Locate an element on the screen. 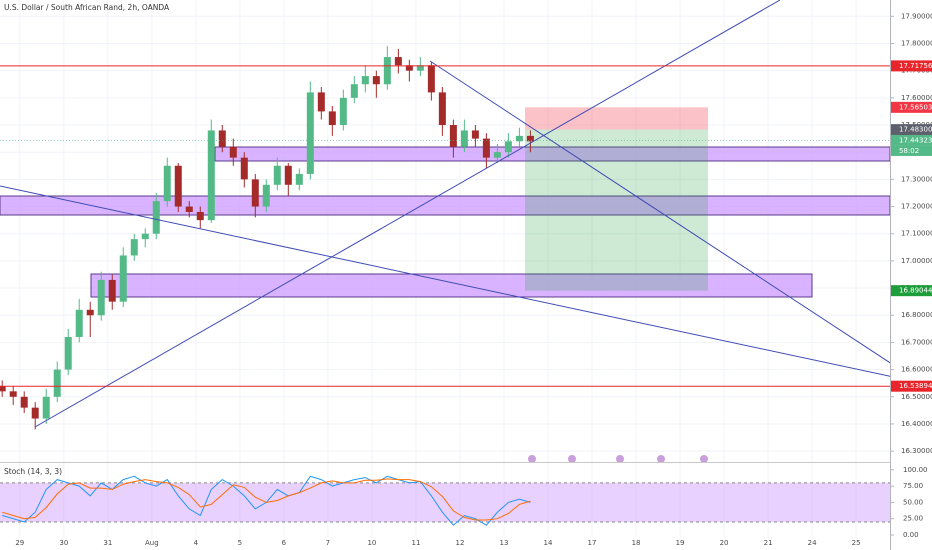  price-tag-label: 17.44323 is located at coordinates (915, 140).